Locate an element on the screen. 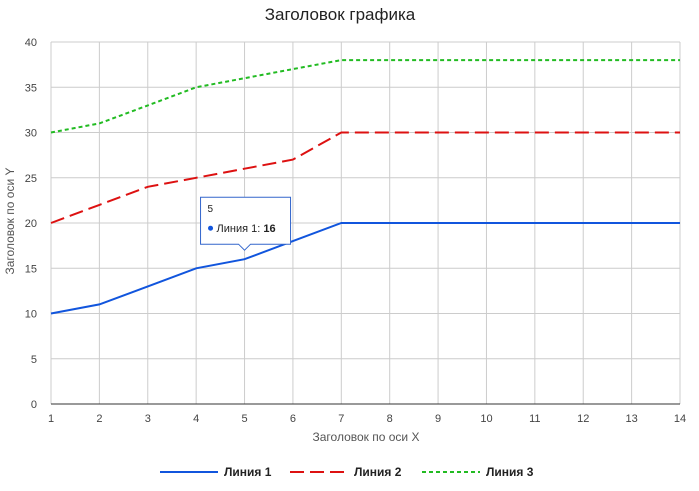 The image size is (699, 491). y-tick-label: 10 is located at coordinates (31, 315).